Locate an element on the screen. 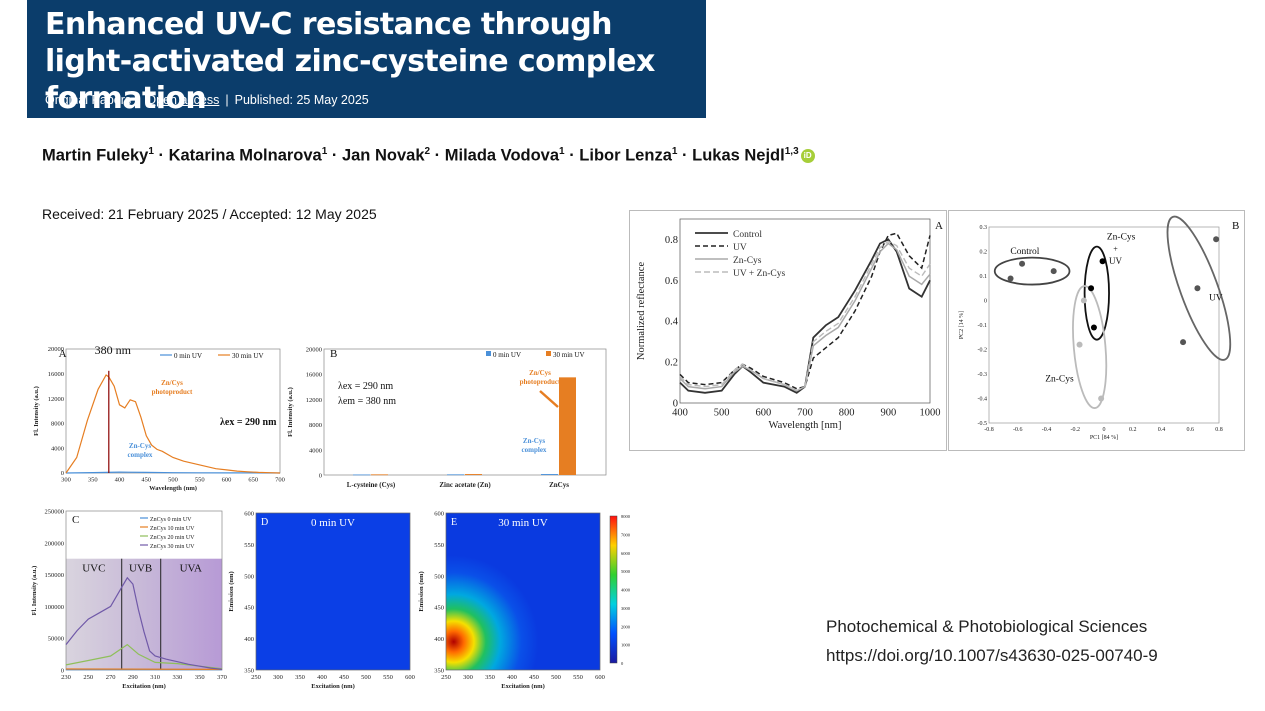 Image resolution: width=1265 pixels, height=711 pixels. x-axis-label: Wavelength [nm] is located at coordinates (805, 425).